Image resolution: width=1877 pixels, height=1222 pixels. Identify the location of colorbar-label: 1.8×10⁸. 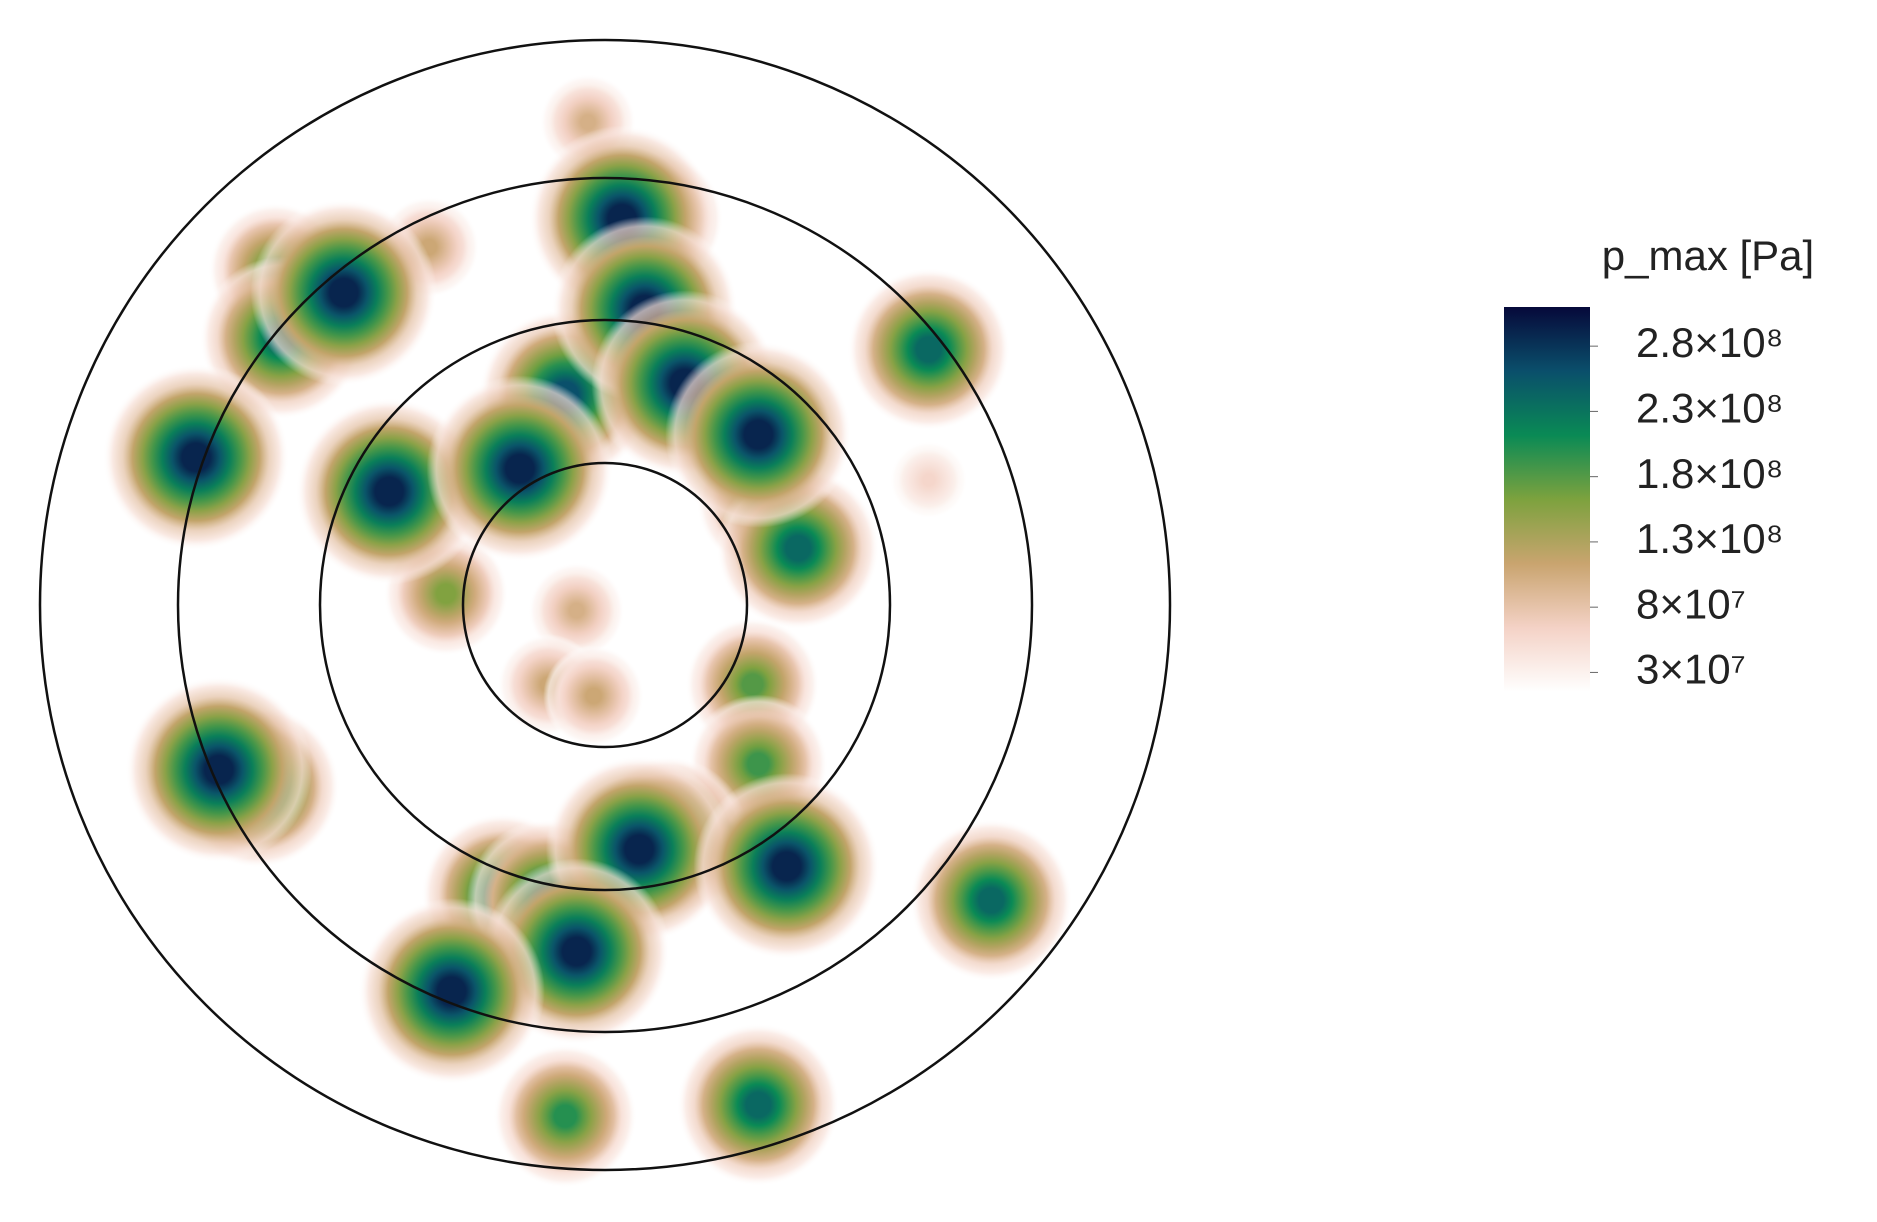
(1709, 473).